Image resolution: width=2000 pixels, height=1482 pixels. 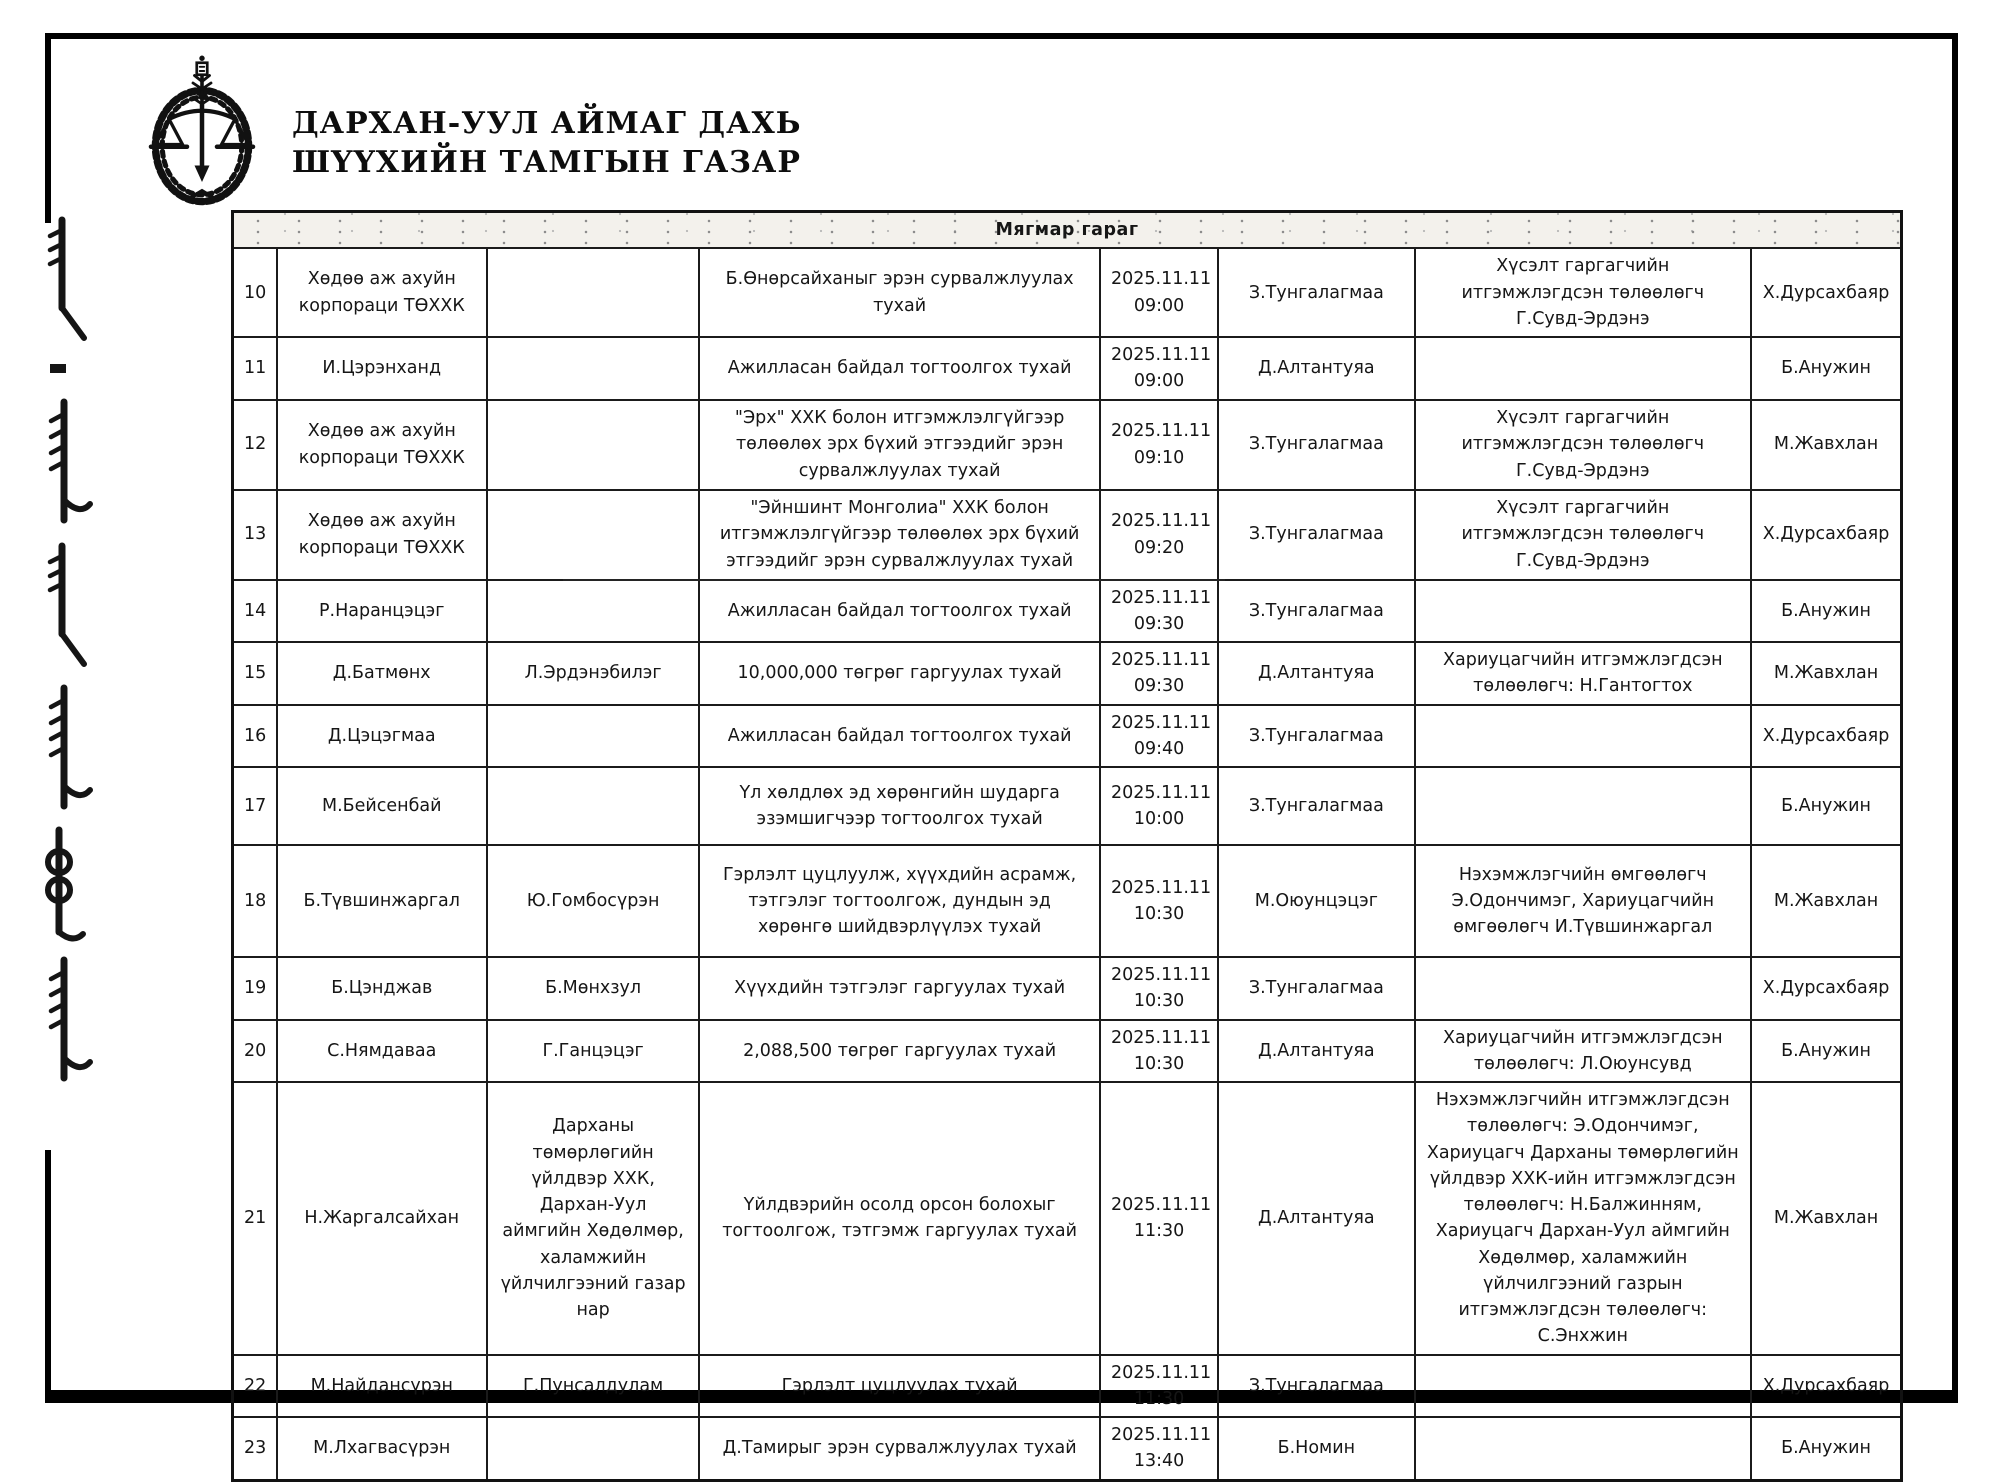 What do you see at coordinates (593, 1385) in the screenshot?
I see `cell-defendant: Г.Пунсалдулам` at bounding box center [593, 1385].